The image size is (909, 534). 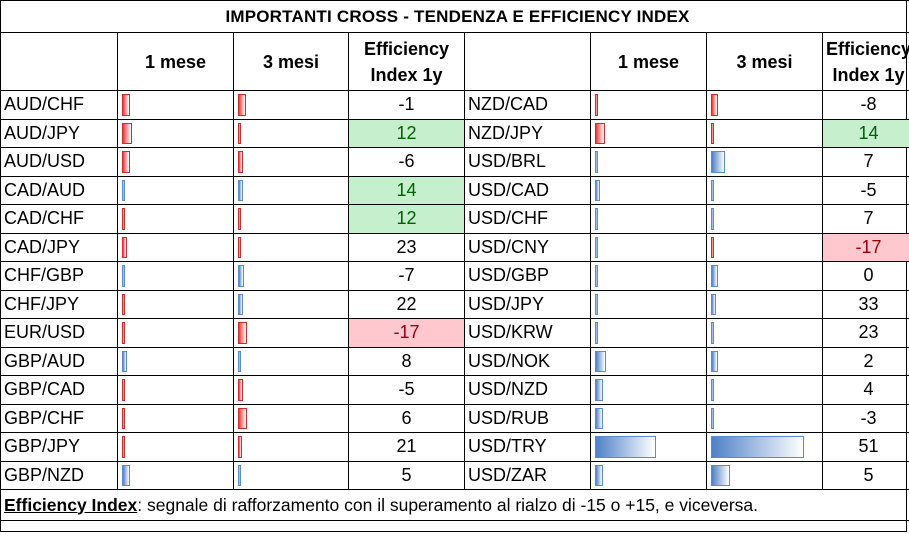 I want to click on efficiency-index-value: 51, so click(x=865, y=447).